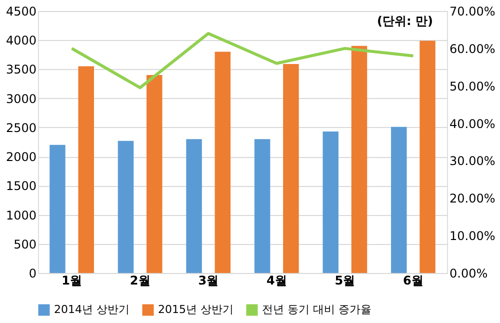  I want to click on x-tick-label: 1월, so click(72, 281).